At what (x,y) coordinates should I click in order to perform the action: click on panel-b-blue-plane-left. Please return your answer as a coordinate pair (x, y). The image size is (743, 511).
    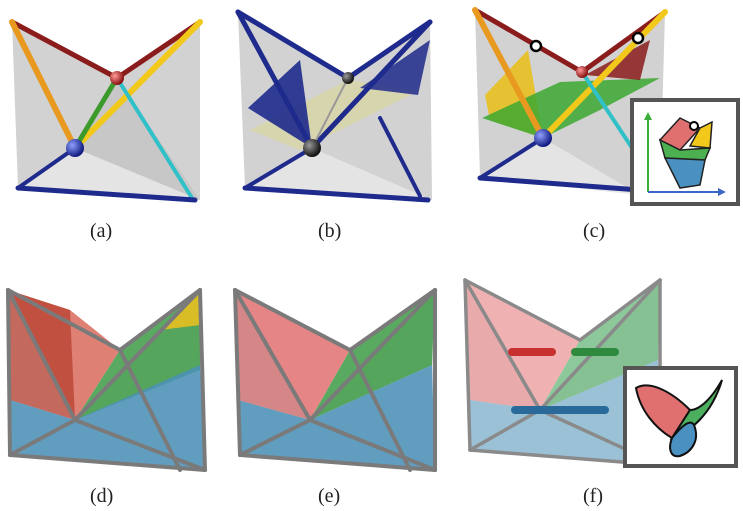
    Looking at the image, I should click on (280, 104).